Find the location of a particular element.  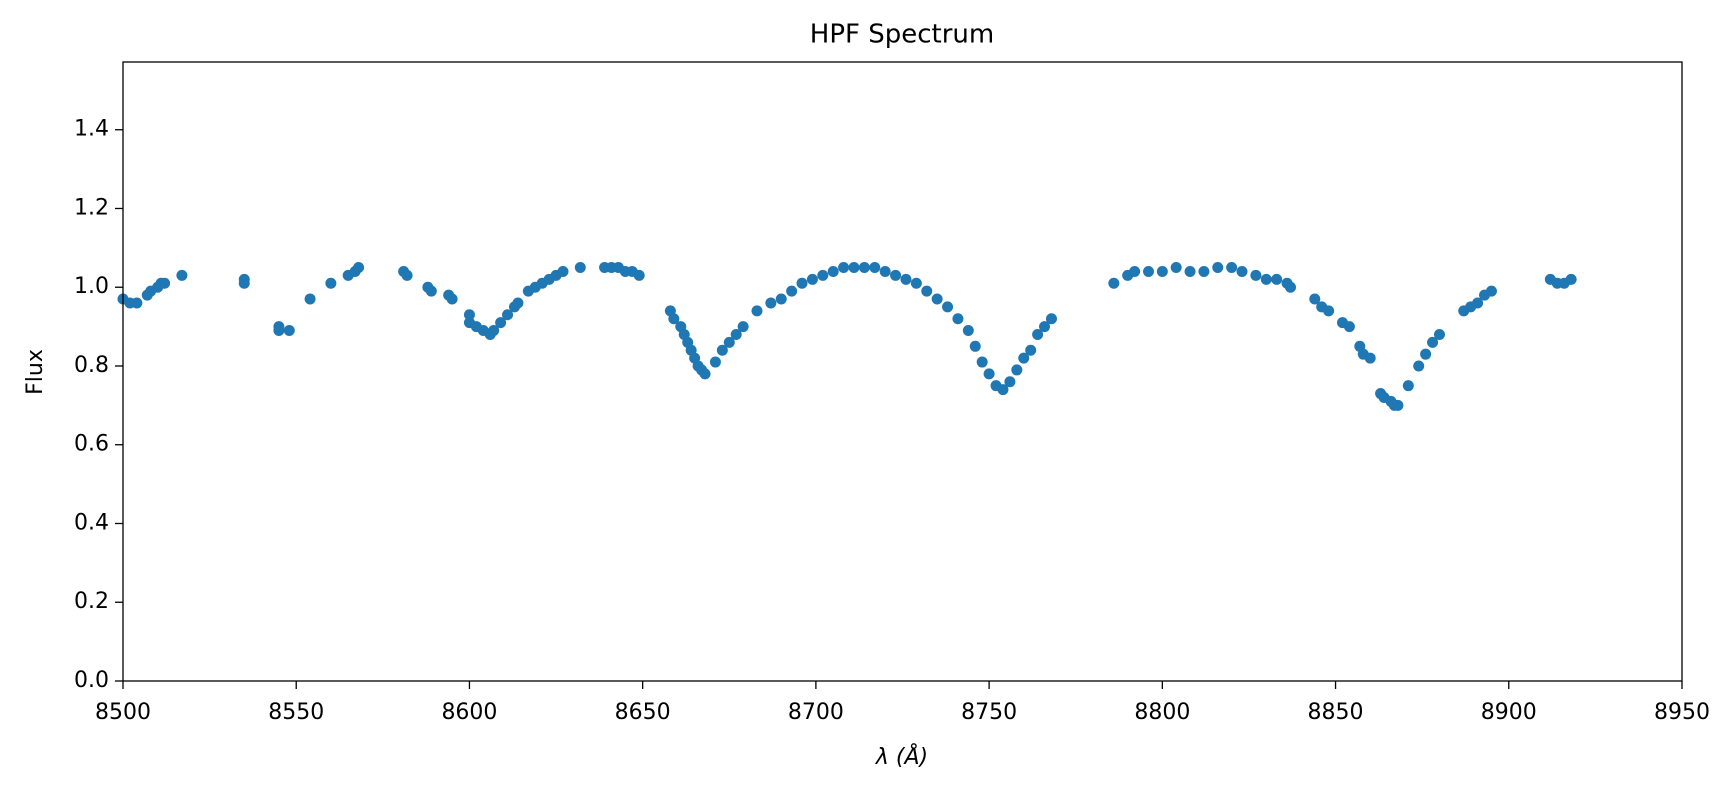

x-tick-label: 8750 is located at coordinates (989, 712).